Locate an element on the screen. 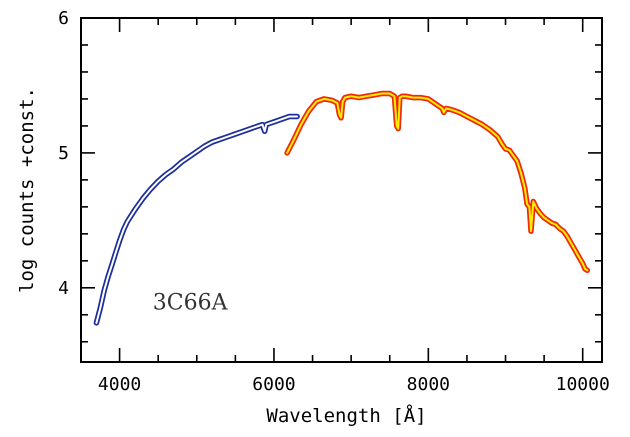  x-tick-label: 8000 is located at coordinates (428, 384).